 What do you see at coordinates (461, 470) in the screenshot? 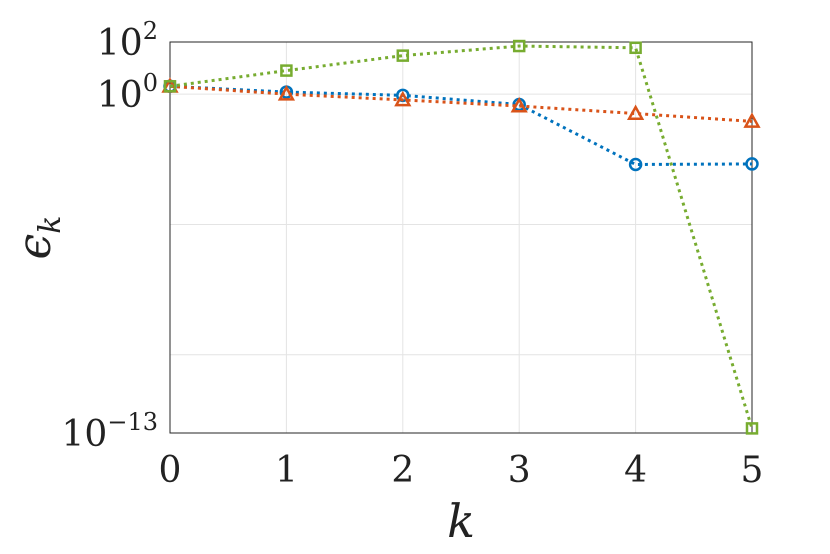
I see `x-tick-labels: 0 1 2 3 4 5` at bounding box center [461, 470].